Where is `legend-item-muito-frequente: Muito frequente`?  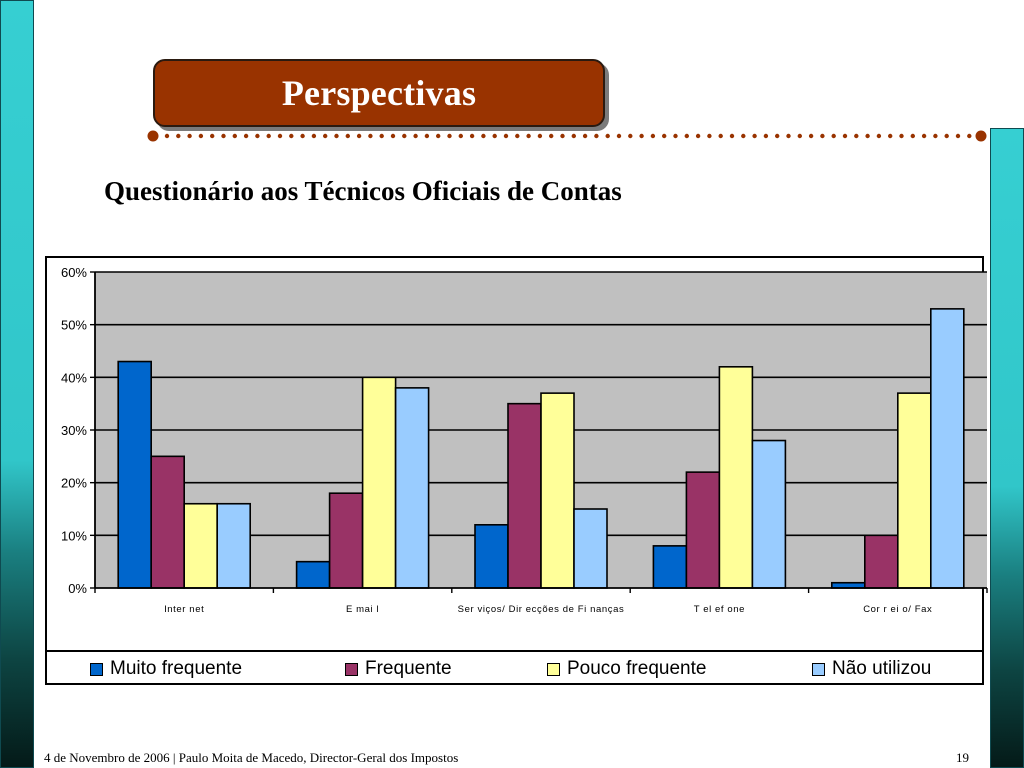 legend-item-muito-frequente: Muito frequente is located at coordinates (166, 669).